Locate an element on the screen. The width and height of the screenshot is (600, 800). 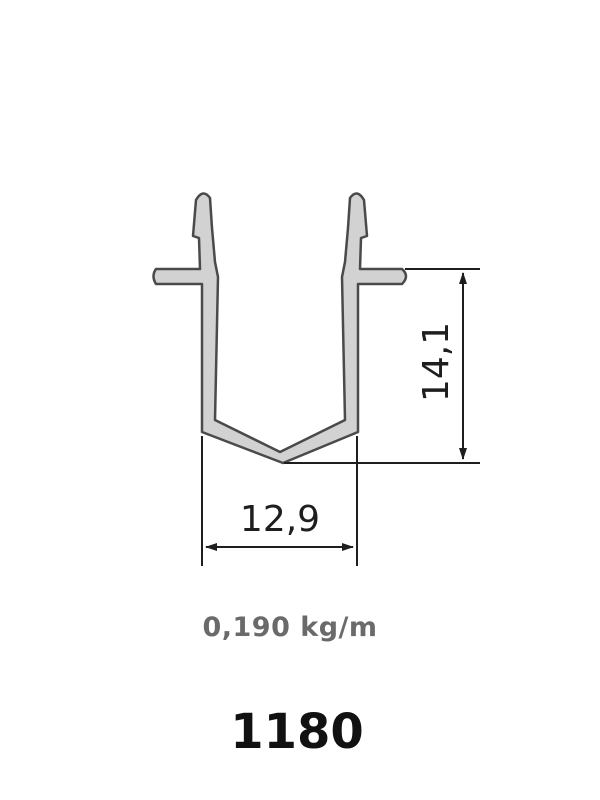
width-dimension-label: 12,9 is located at coordinates (280, 519).